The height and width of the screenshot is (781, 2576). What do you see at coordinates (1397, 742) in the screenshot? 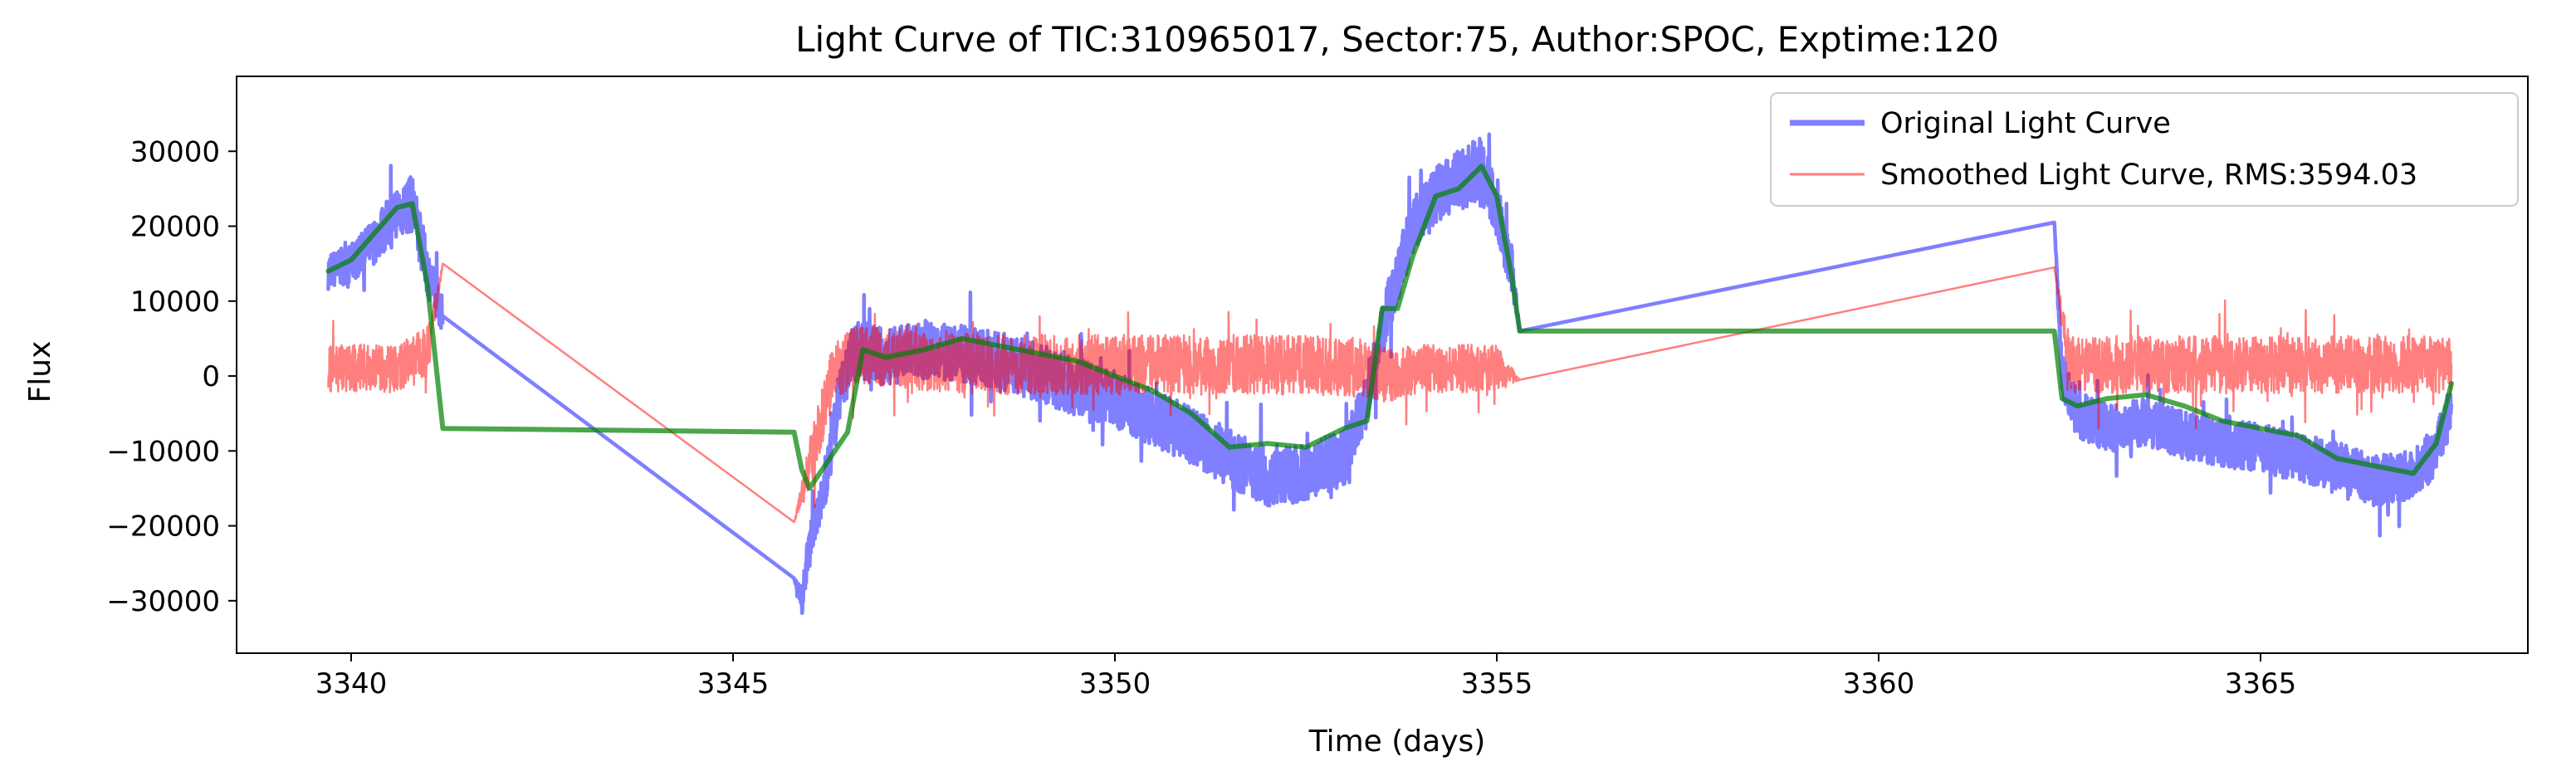
I see `x-axis-label: Time (days)` at bounding box center [1397, 742].